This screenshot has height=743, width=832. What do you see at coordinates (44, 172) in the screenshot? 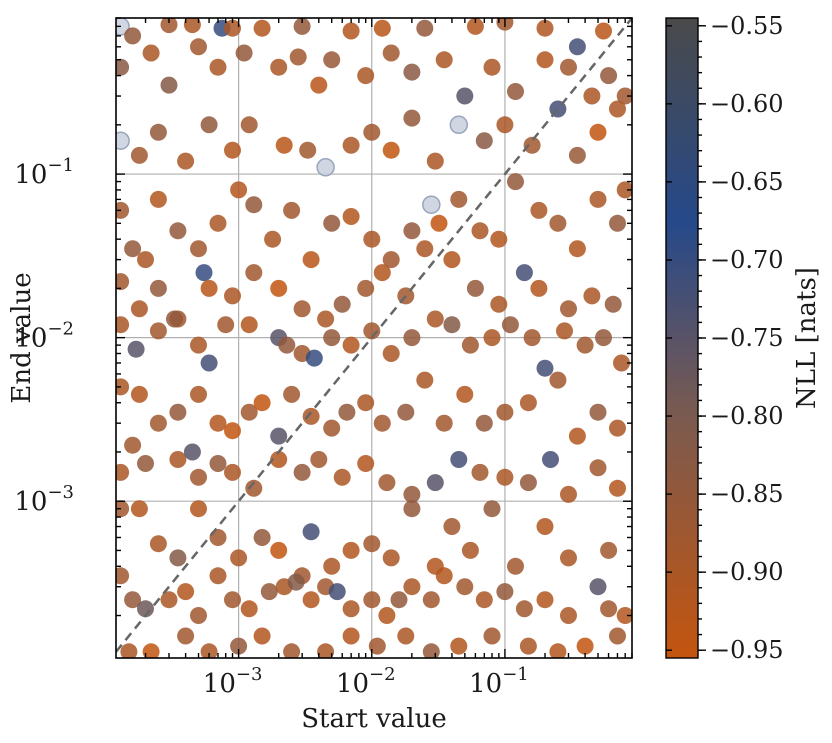
I see `y-tick-label-2: 10⁻¹` at bounding box center [44, 172].